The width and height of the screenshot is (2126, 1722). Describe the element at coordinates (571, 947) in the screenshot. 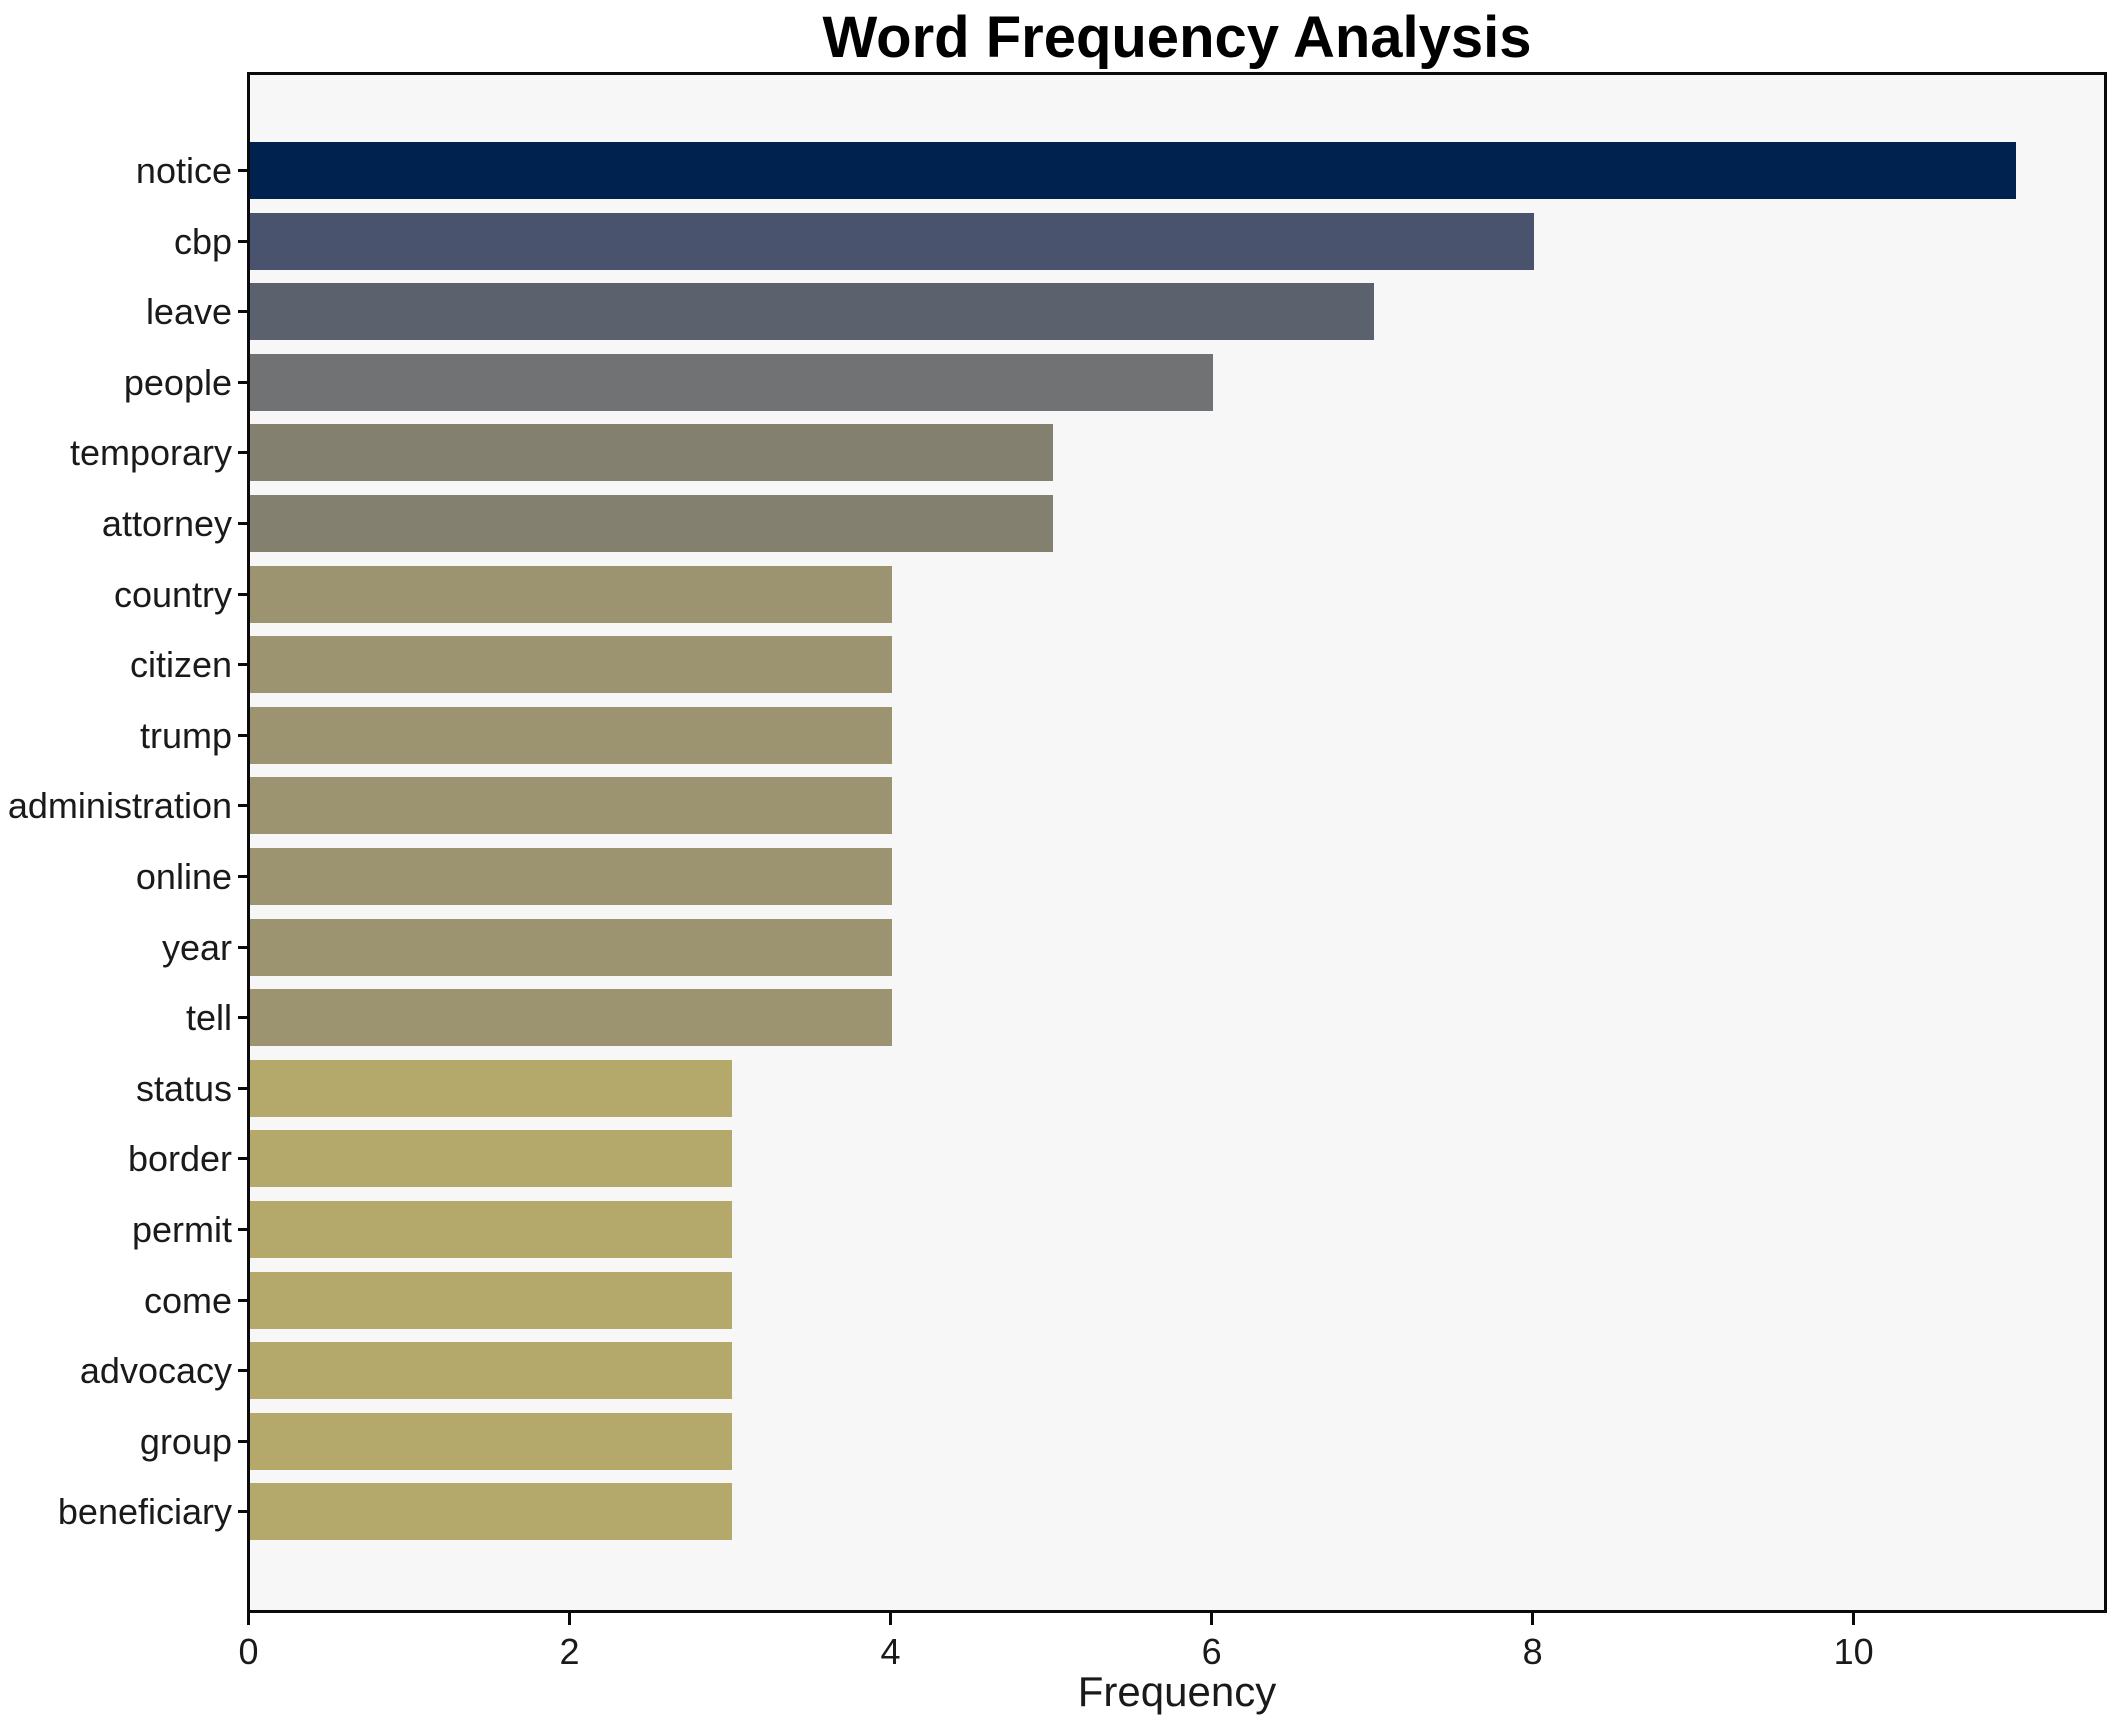

I see `bar-year` at that location.